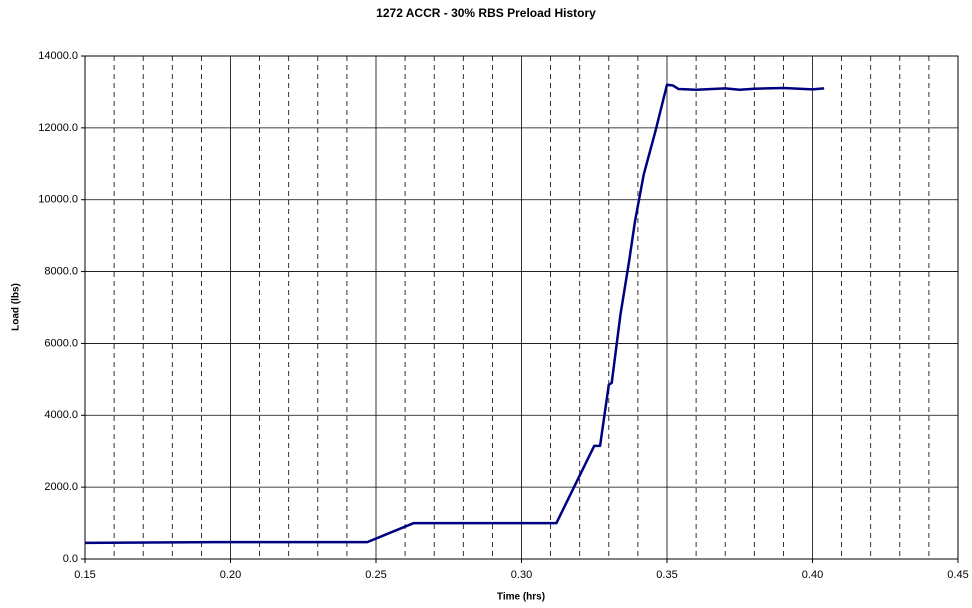  Describe the element at coordinates (375, 575) in the screenshot. I see `x-tick-label: 0.25` at that location.